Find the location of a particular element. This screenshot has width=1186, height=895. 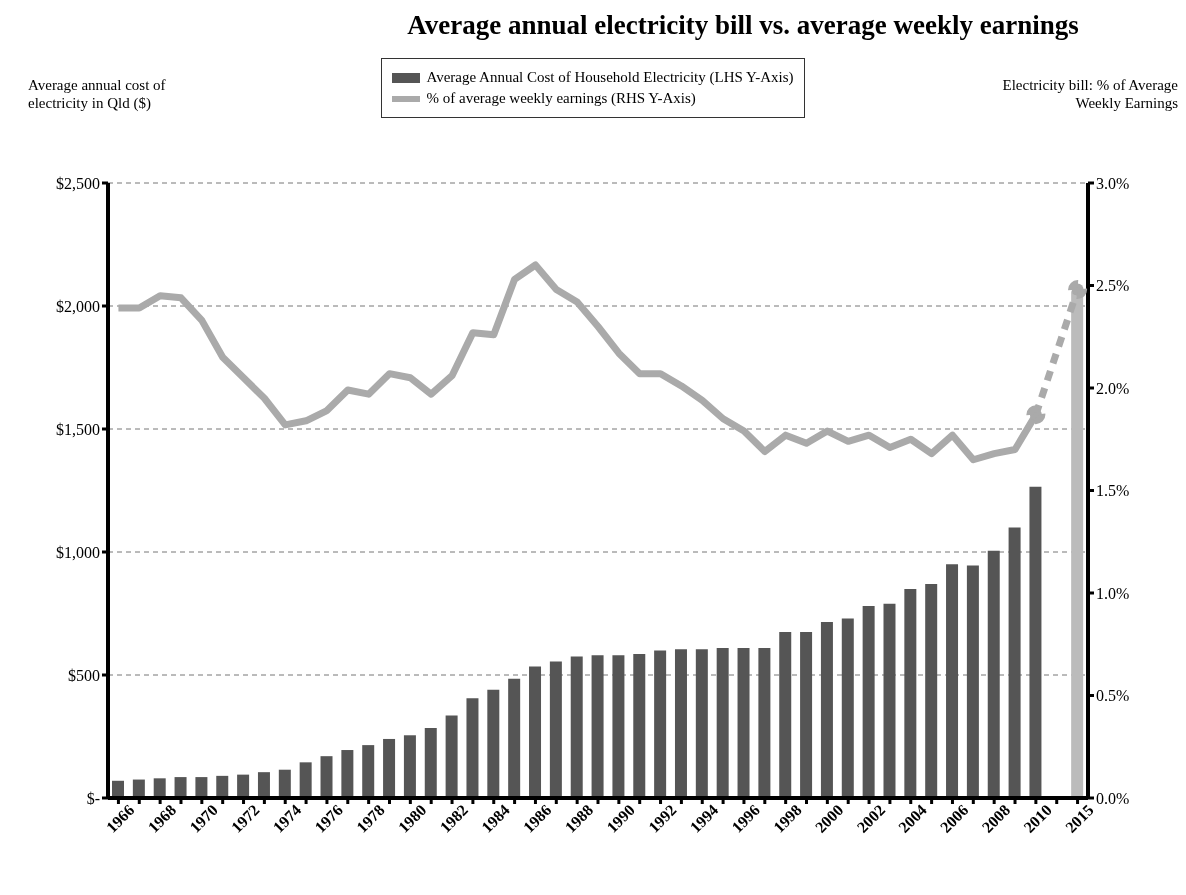

y2-tick-label: 1.0% is located at coordinates (1113, 593).